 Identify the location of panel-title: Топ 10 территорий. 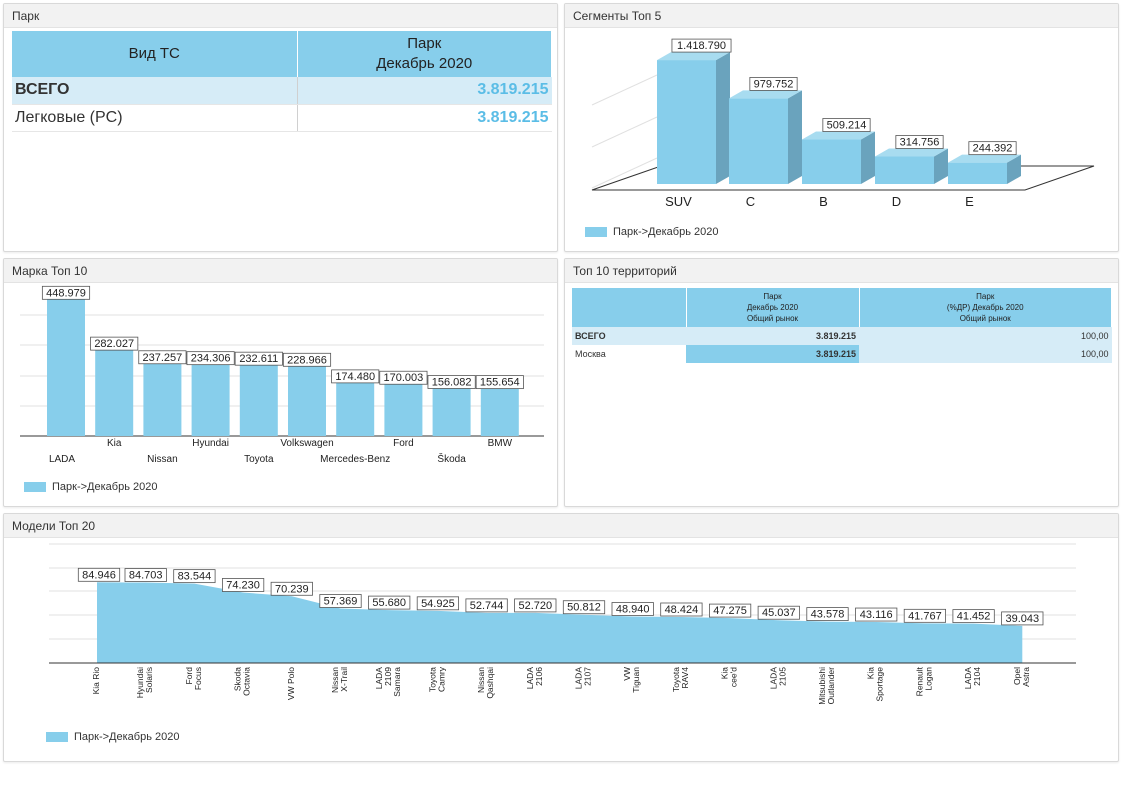
(841, 271).